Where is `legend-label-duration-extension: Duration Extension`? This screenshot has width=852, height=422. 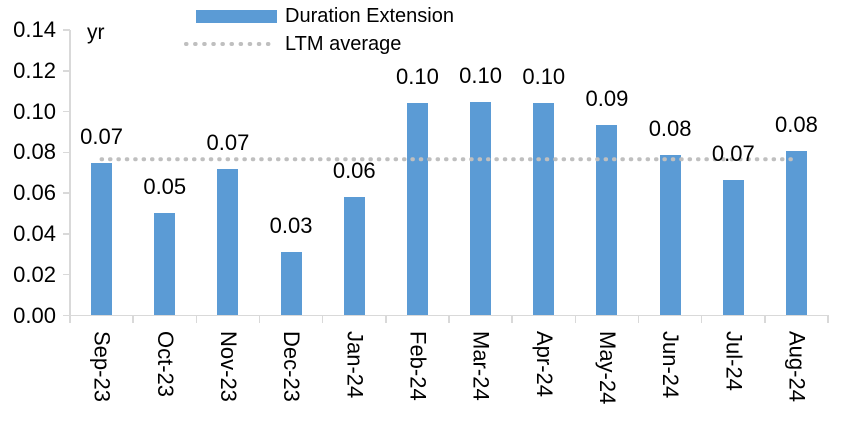 legend-label-duration-extension: Duration Extension is located at coordinates (369, 16).